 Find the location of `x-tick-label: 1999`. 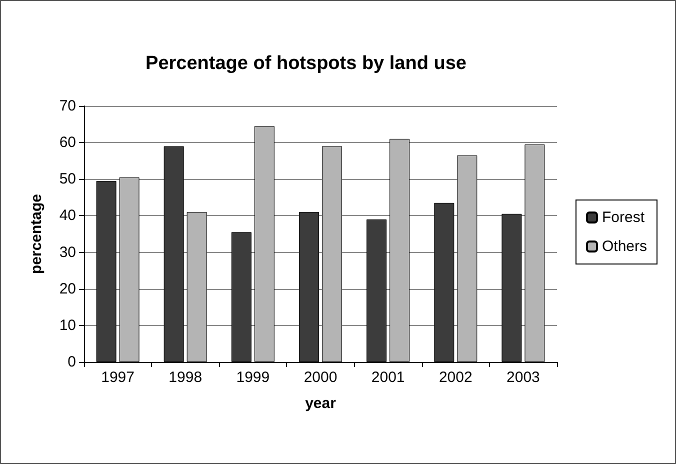

x-tick-label: 1999 is located at coordinates (253, 377).